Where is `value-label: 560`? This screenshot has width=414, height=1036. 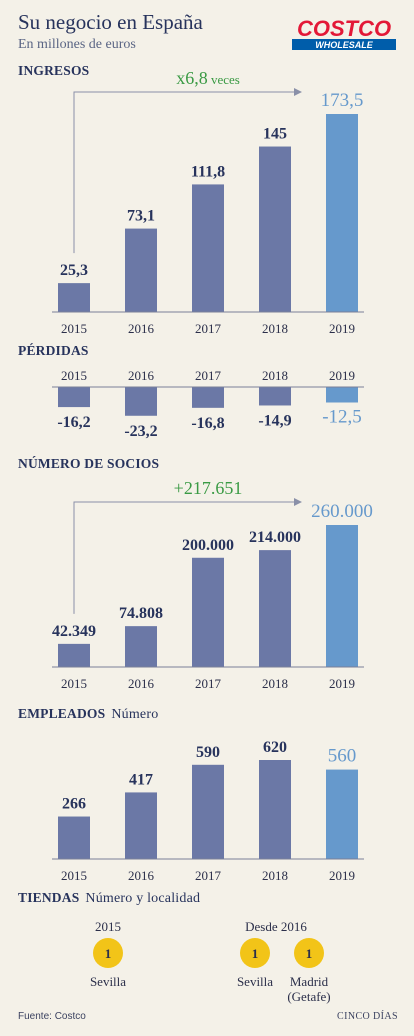
value-label: 560 is located at coordinates (342, 756).